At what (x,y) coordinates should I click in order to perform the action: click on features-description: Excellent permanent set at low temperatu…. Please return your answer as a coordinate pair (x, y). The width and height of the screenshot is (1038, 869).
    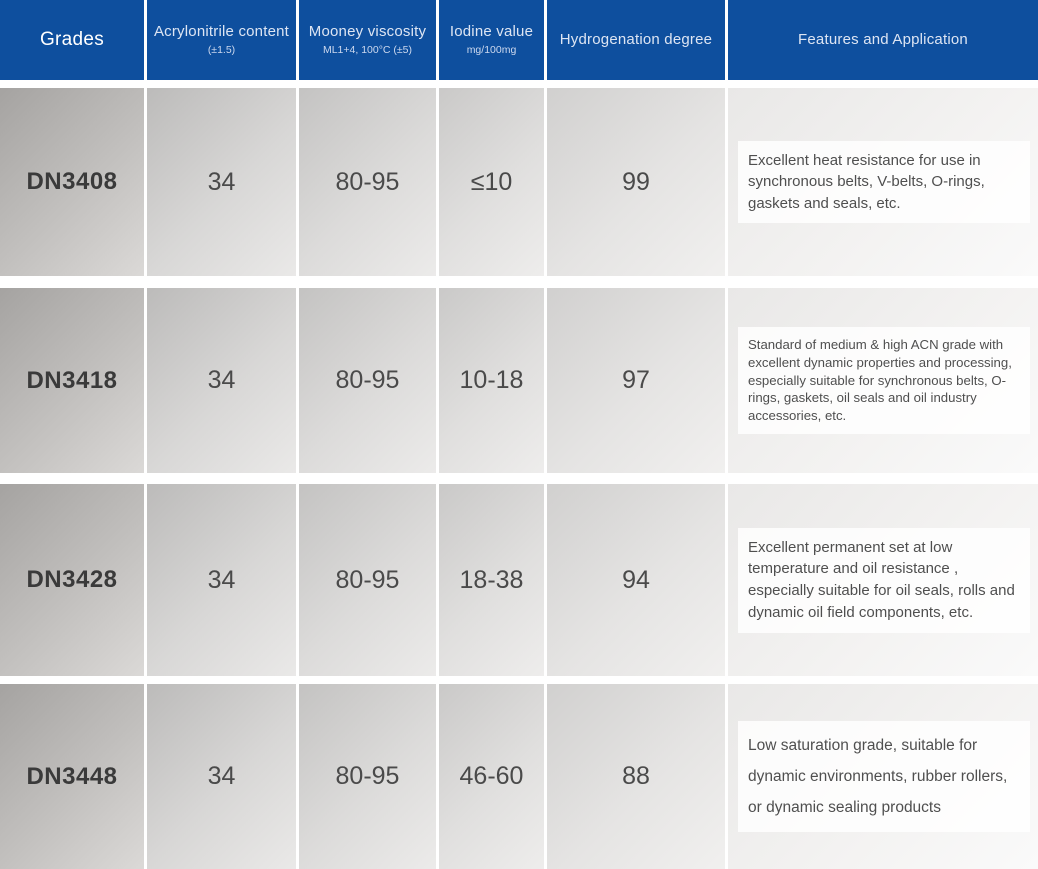
    Looking at the image, I should click on (884, 580).